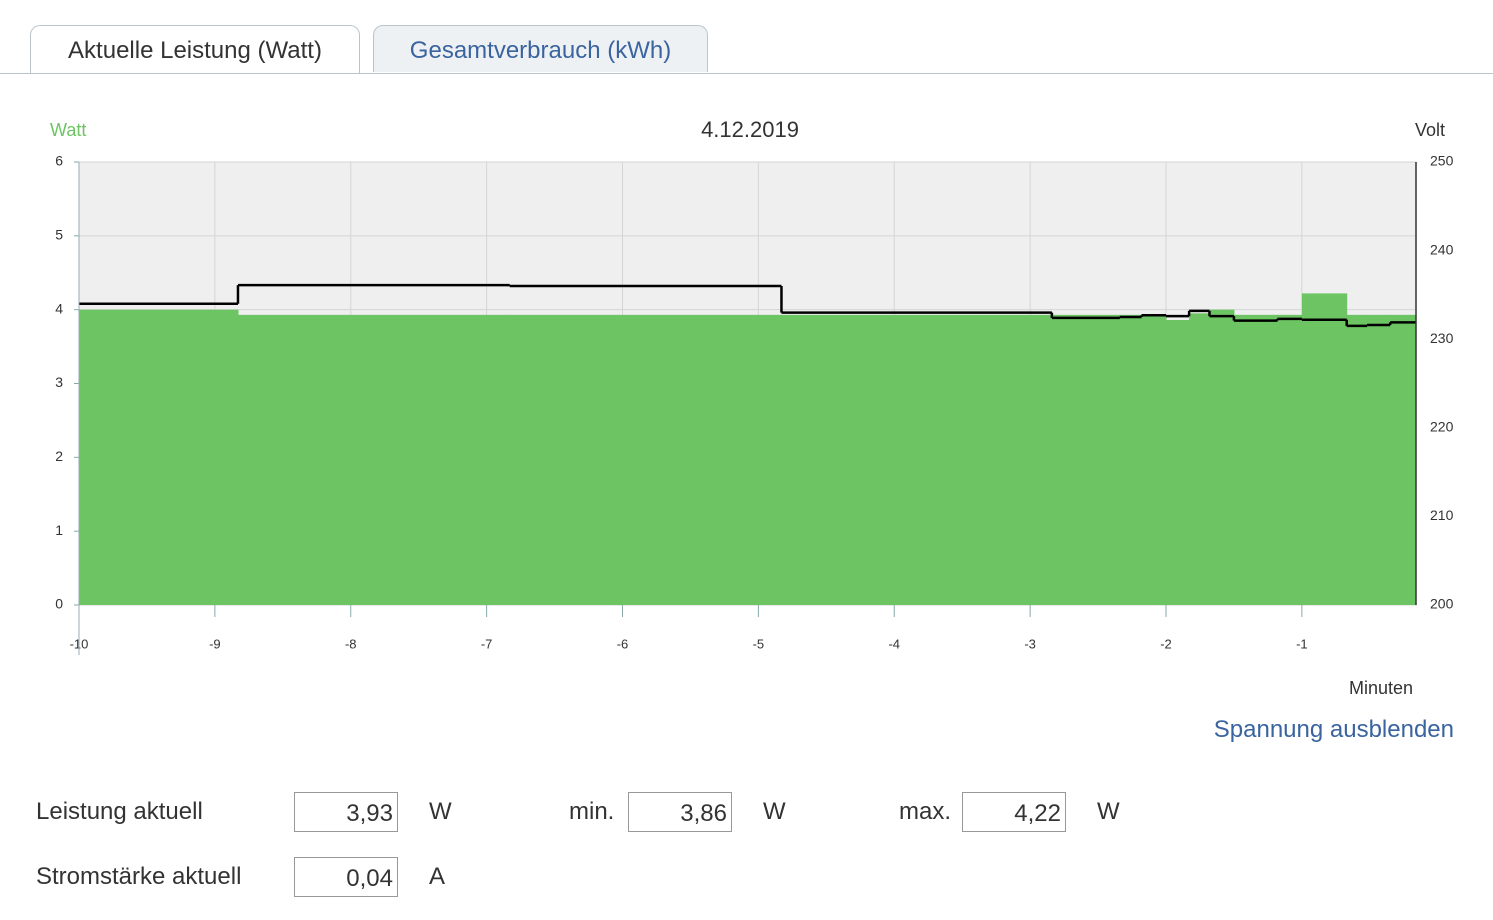 The width and height of the screenshot is (1493, 920). What do you see at coordinates (1030, 643) in the screenshot?
I see `x-tick-label: -3` at bounding box center [1030, 643].